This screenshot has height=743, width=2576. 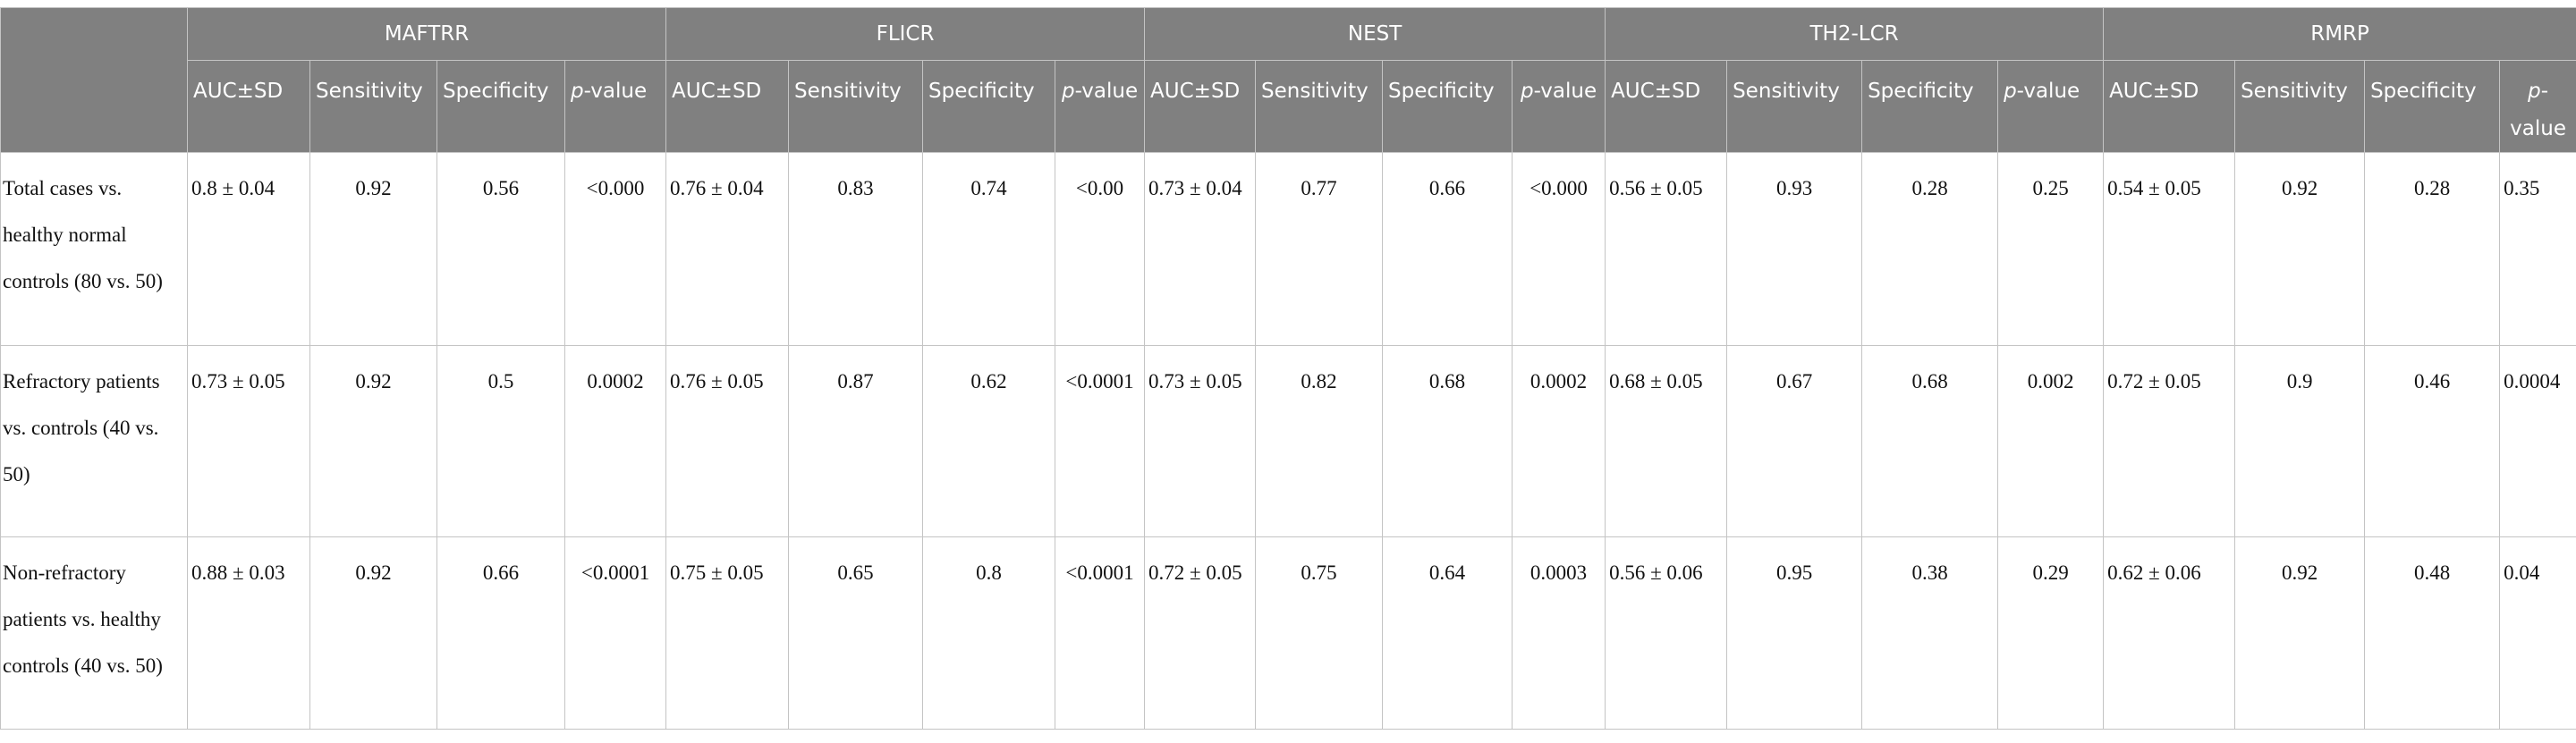 I want to click on group-header-flicr: FLICR, so click(x=905, y=34).